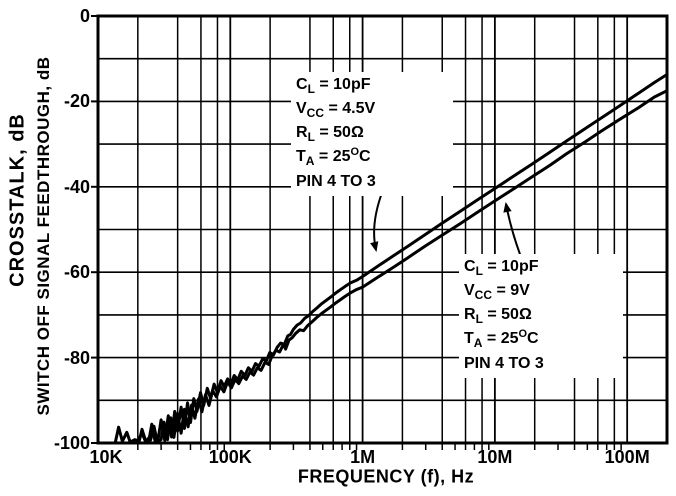  What do you see at coordinates (363, 457) in the screenshot?
I see `x-tick-label: 1M` at bounding box center [363, 457].